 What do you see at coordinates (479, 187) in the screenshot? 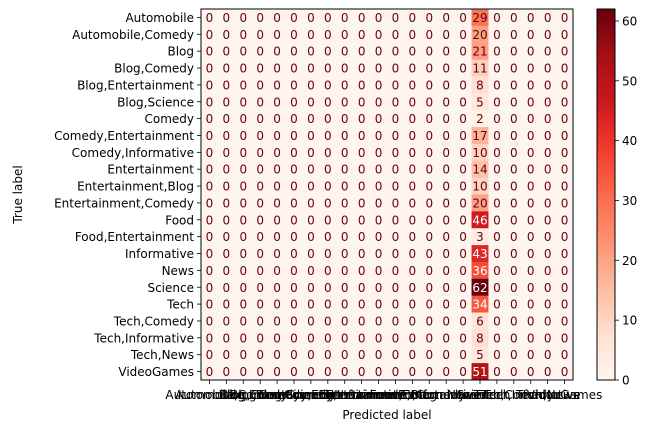
I see `cell-value-label: 10` at bounding box center [479, 187].